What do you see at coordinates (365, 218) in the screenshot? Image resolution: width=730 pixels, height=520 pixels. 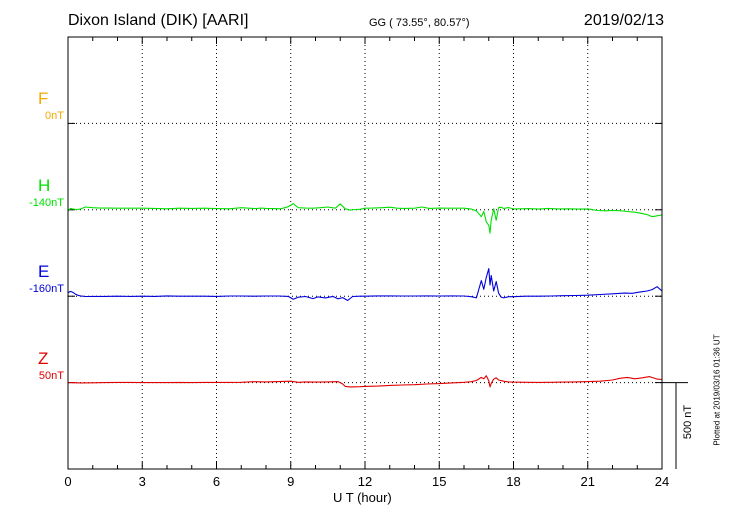 I see `series-h-line` at bounding box center [365, 218].